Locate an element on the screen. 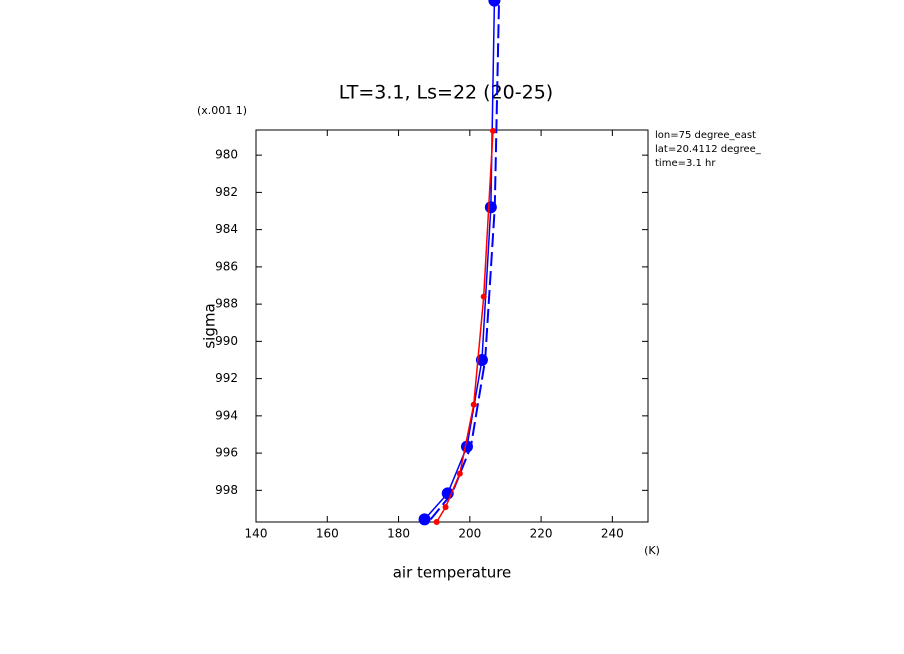  y-unit: (x.001 1) is located at coordinates (222, 110).